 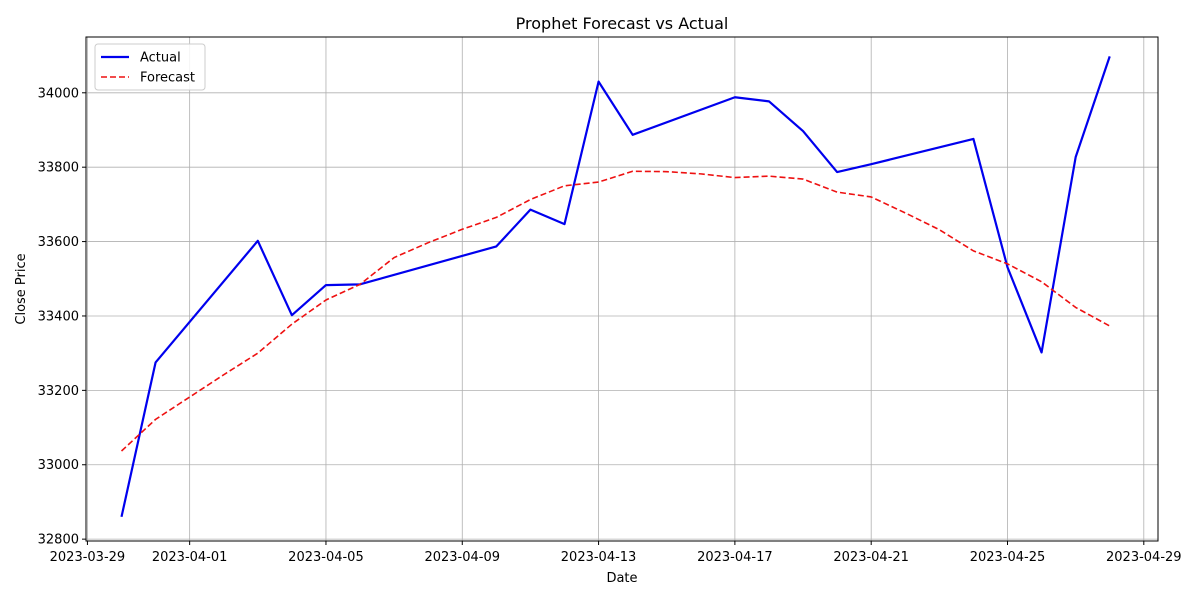 What do you see at coordinates (621, 578) in the screenshot?
I see `x-axis-label: Date` at bounding box center [621, 578].